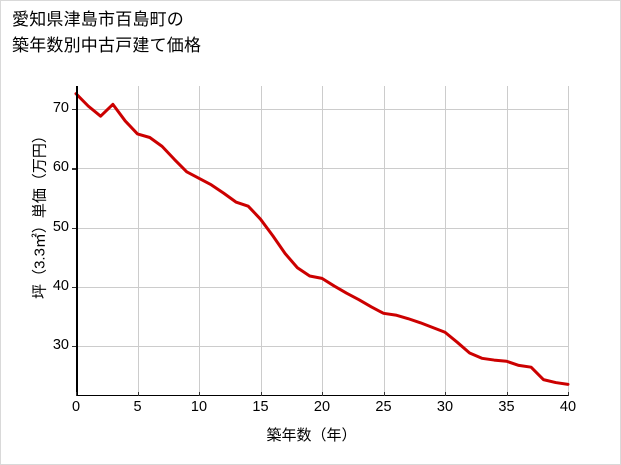 This screenshot has height=465, width=621. What do you see at coordinates (77, 241) in the screenshot?
I see `y-axis-line` at bounding box center [77, 241].